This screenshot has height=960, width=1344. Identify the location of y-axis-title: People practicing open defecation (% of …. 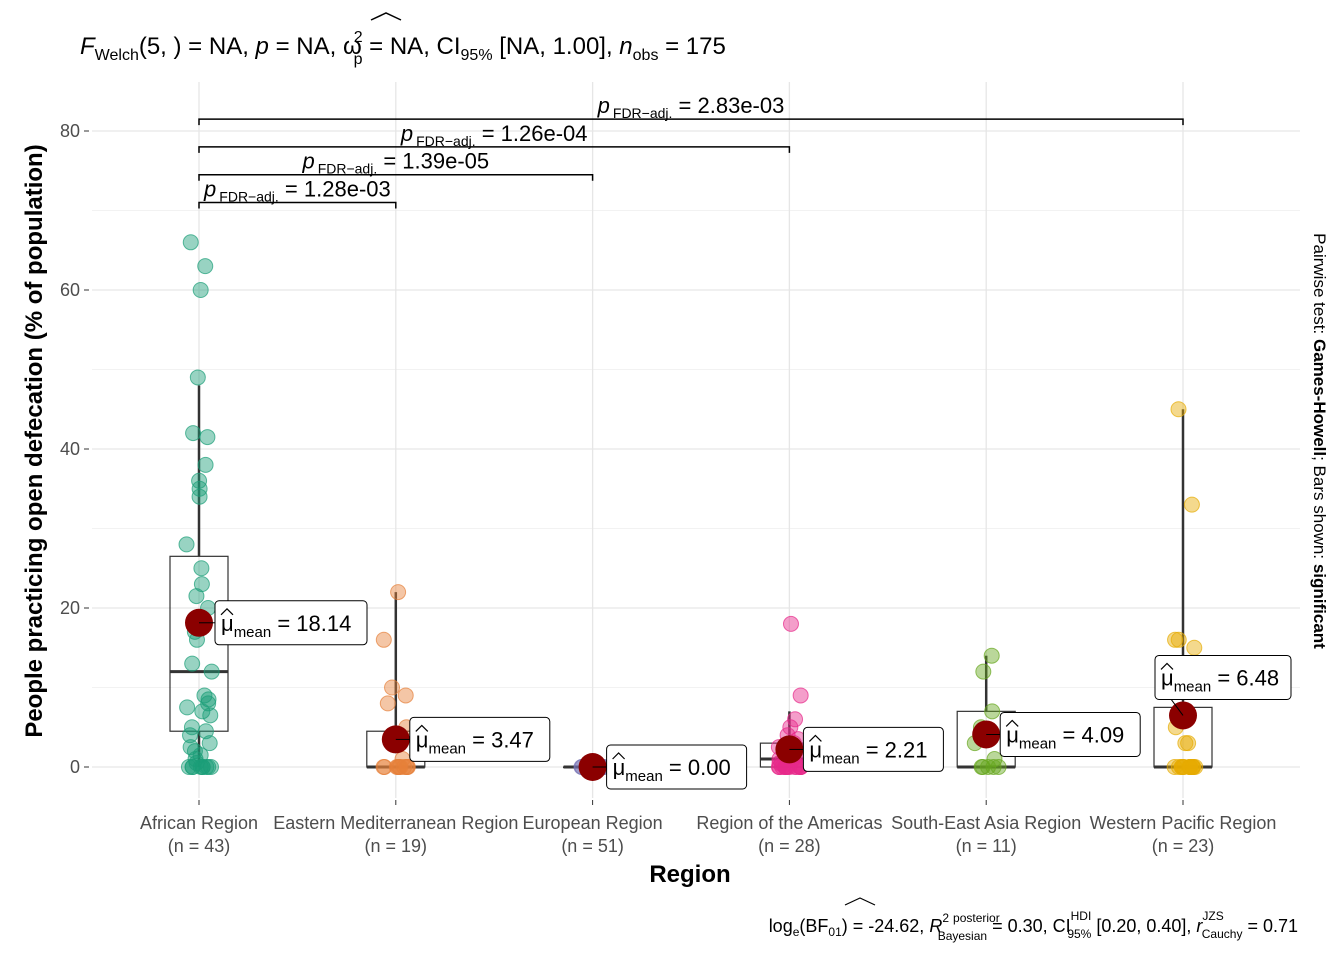
(34, 440).